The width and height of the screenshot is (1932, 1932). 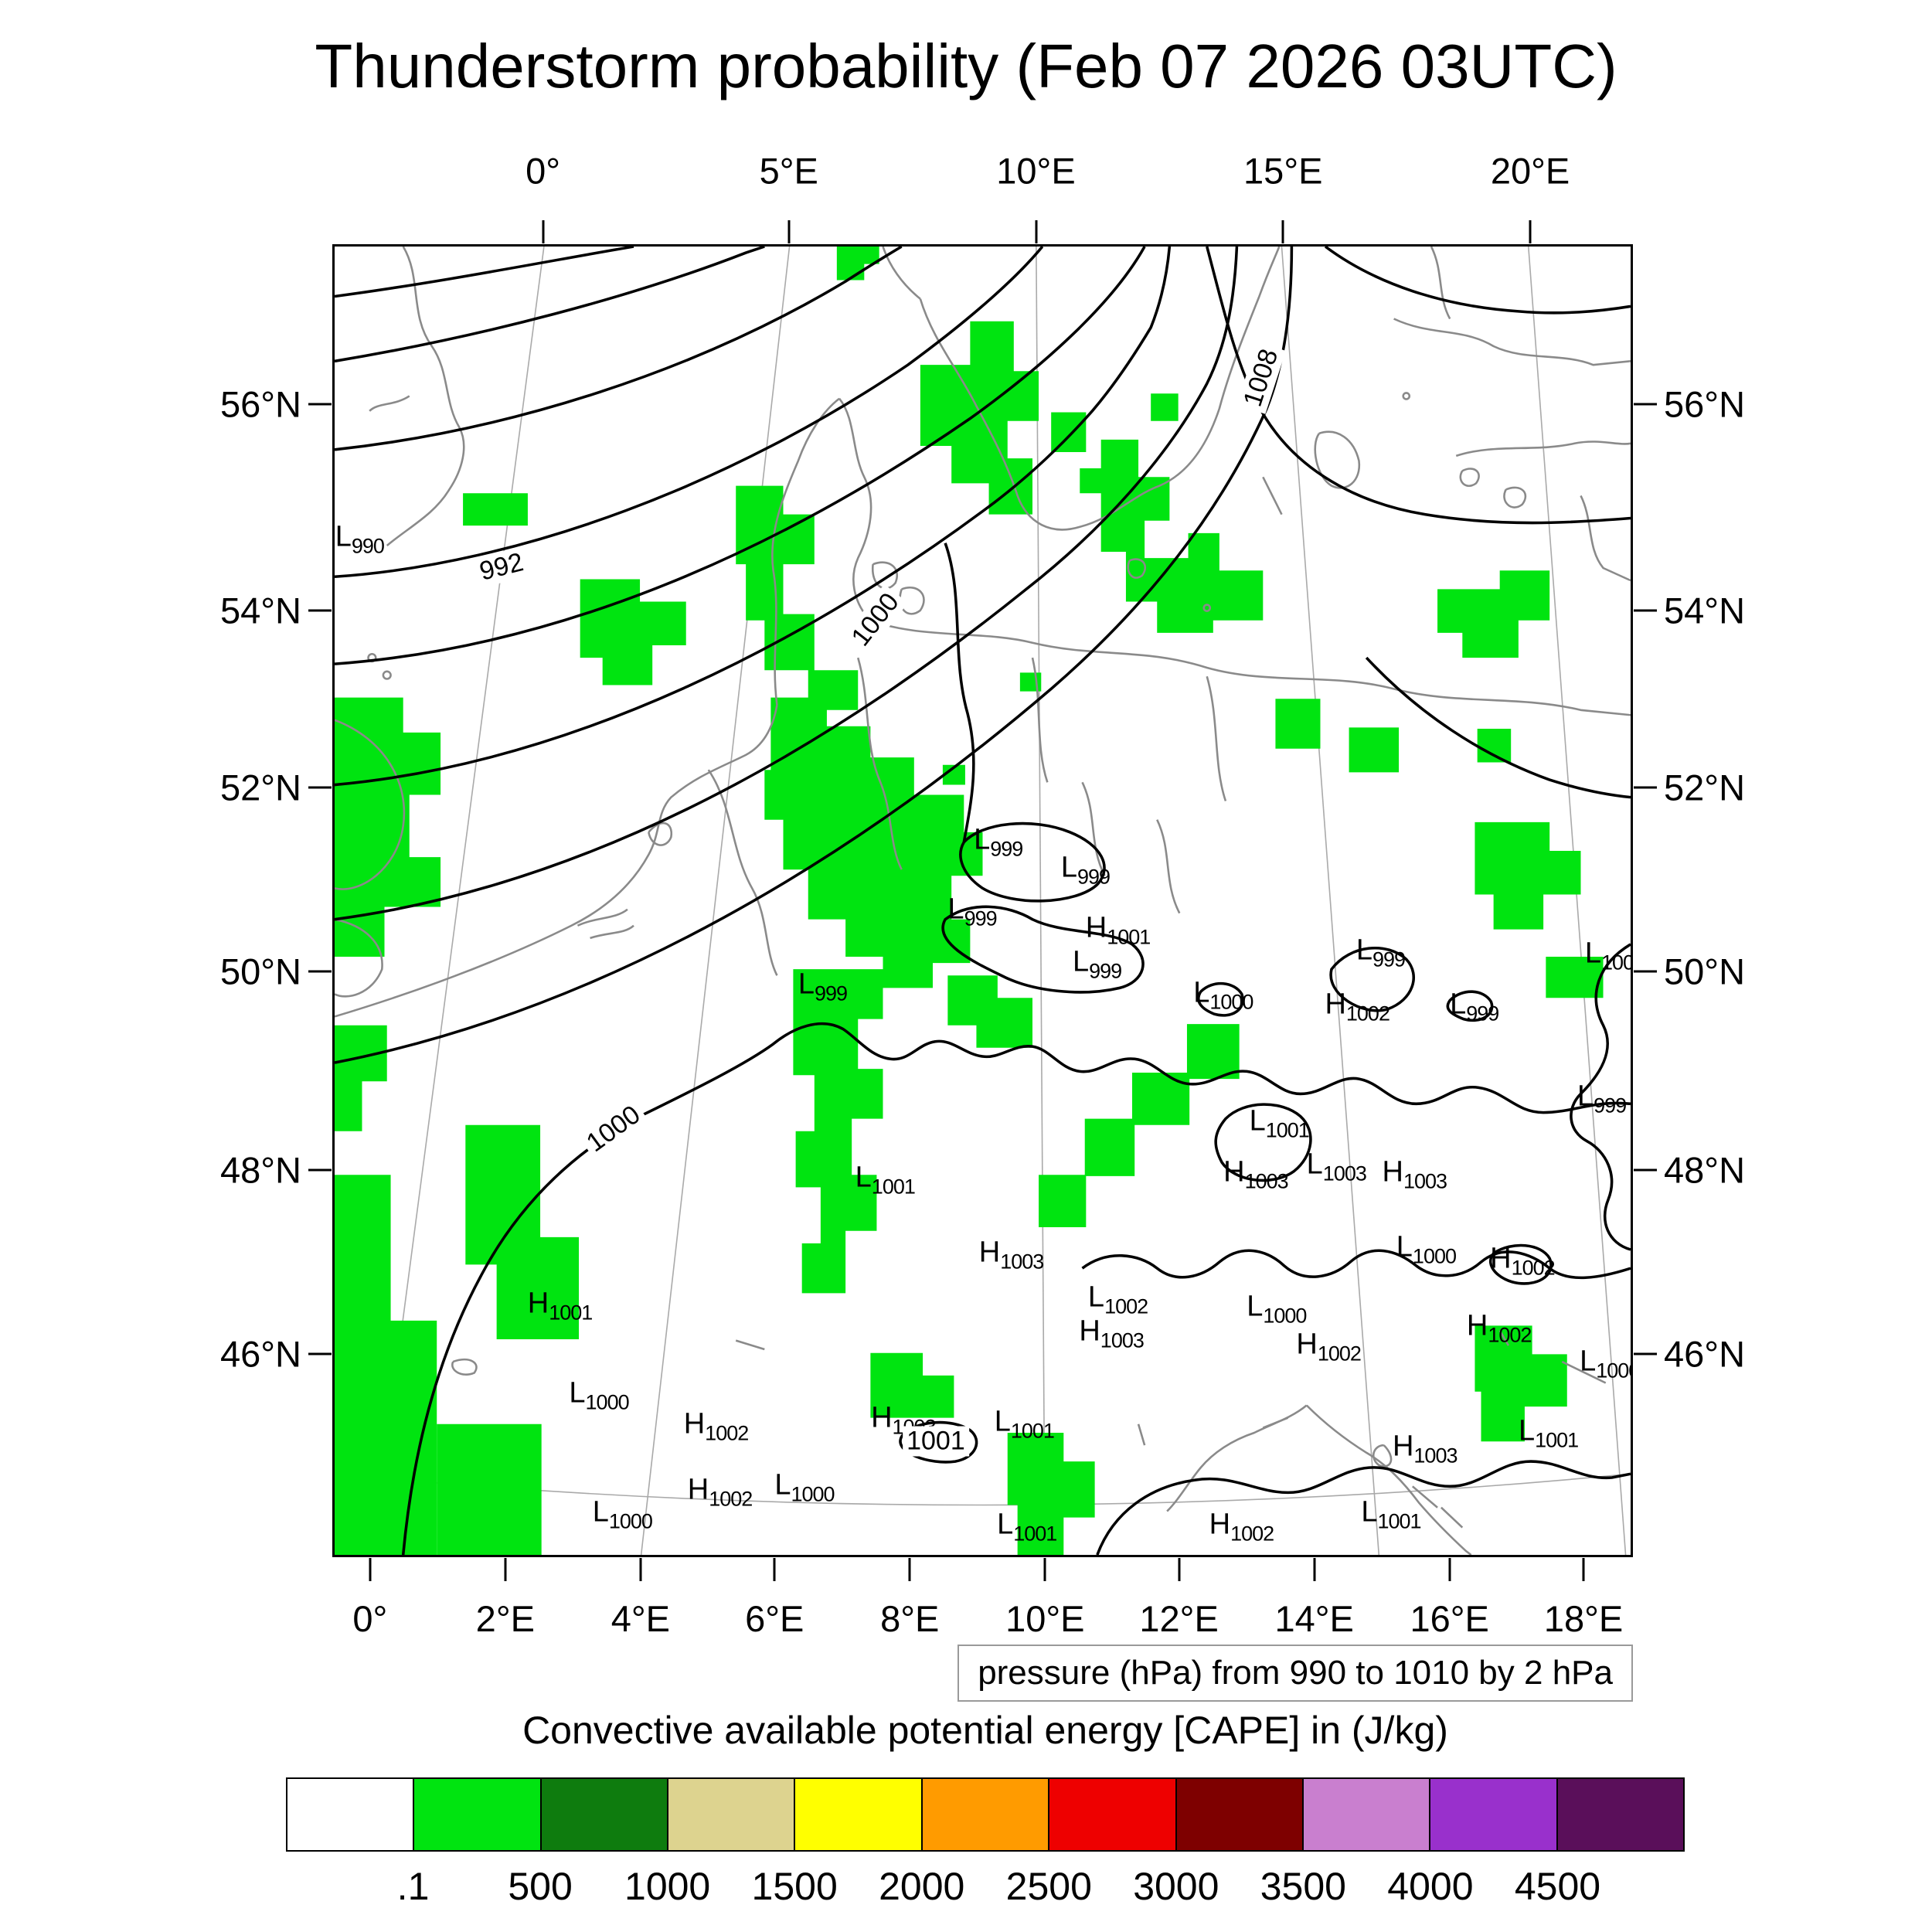 What do you see at coordinates (1336, 1166) in the screenshot?
I see `pressure-center-low: L1003` at bounding box center [1336, 1166].